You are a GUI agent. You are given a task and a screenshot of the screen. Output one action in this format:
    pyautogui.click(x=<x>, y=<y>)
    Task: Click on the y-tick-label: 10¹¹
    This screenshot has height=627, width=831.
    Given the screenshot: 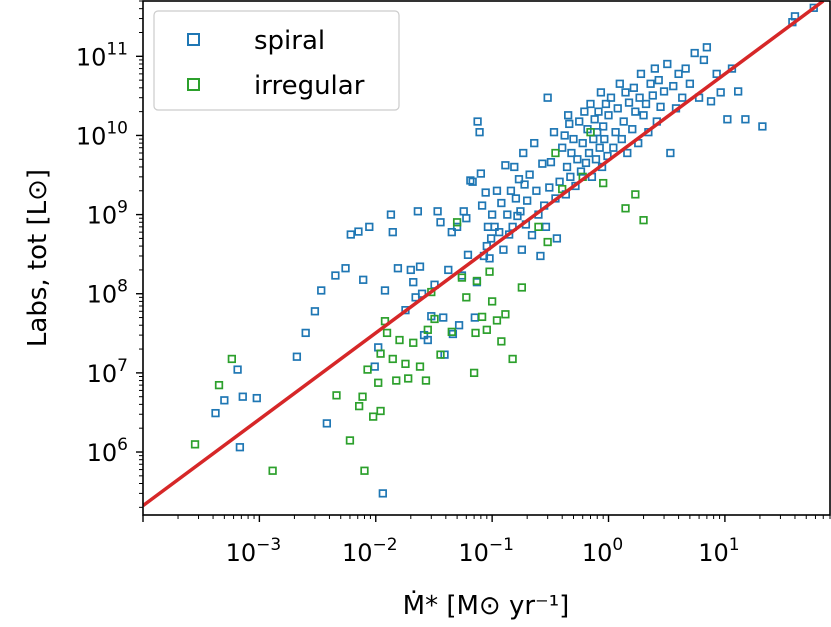 What is the action you would take?
    pyautogui.click(x=102, y=55)
    